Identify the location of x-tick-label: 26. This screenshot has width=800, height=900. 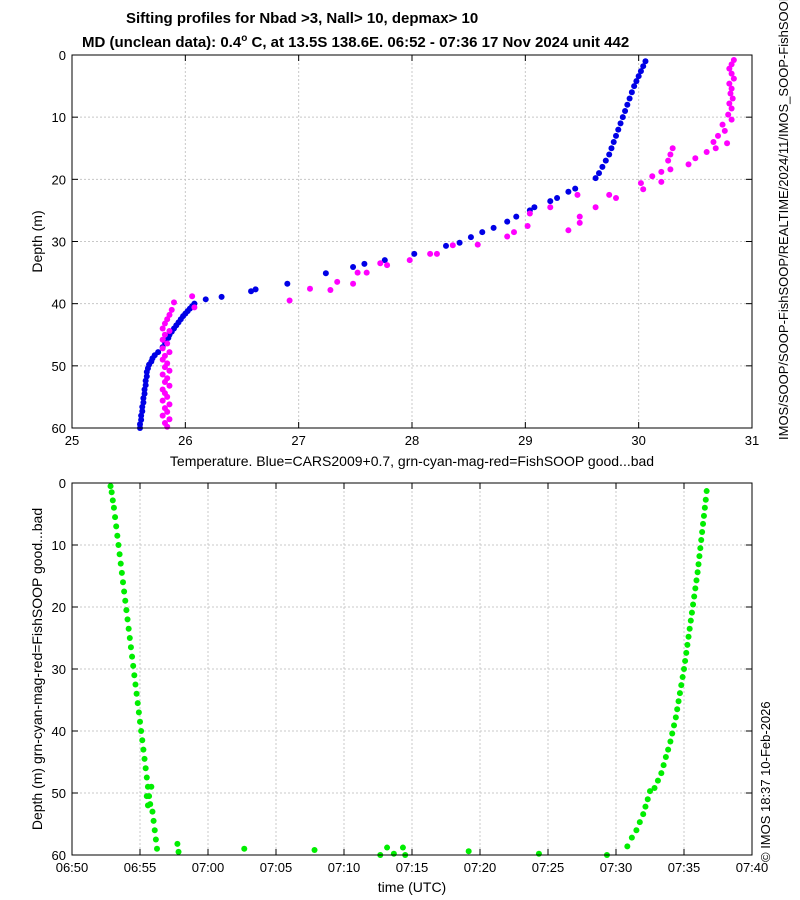
(185, 440).